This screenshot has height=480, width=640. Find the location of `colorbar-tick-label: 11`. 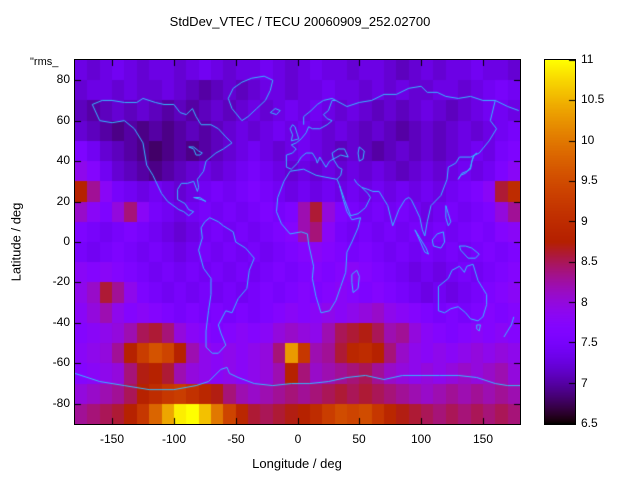

colorbar-tick-label: 11 is located at coordinates (587, 59).